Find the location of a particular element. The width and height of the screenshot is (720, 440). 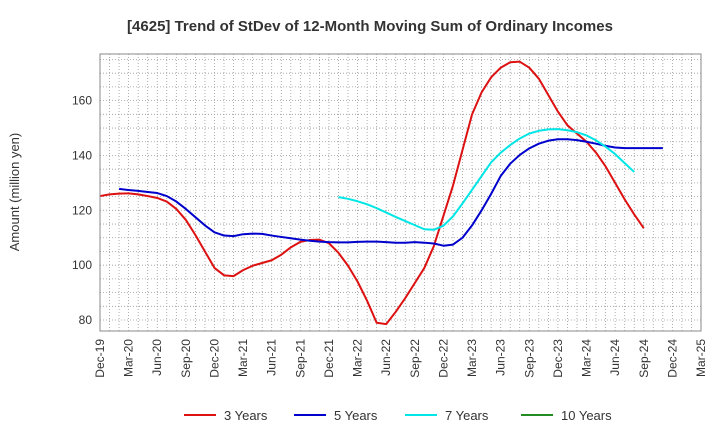

x-tick-label: Dec-22 is located at coordinates (443, 358).